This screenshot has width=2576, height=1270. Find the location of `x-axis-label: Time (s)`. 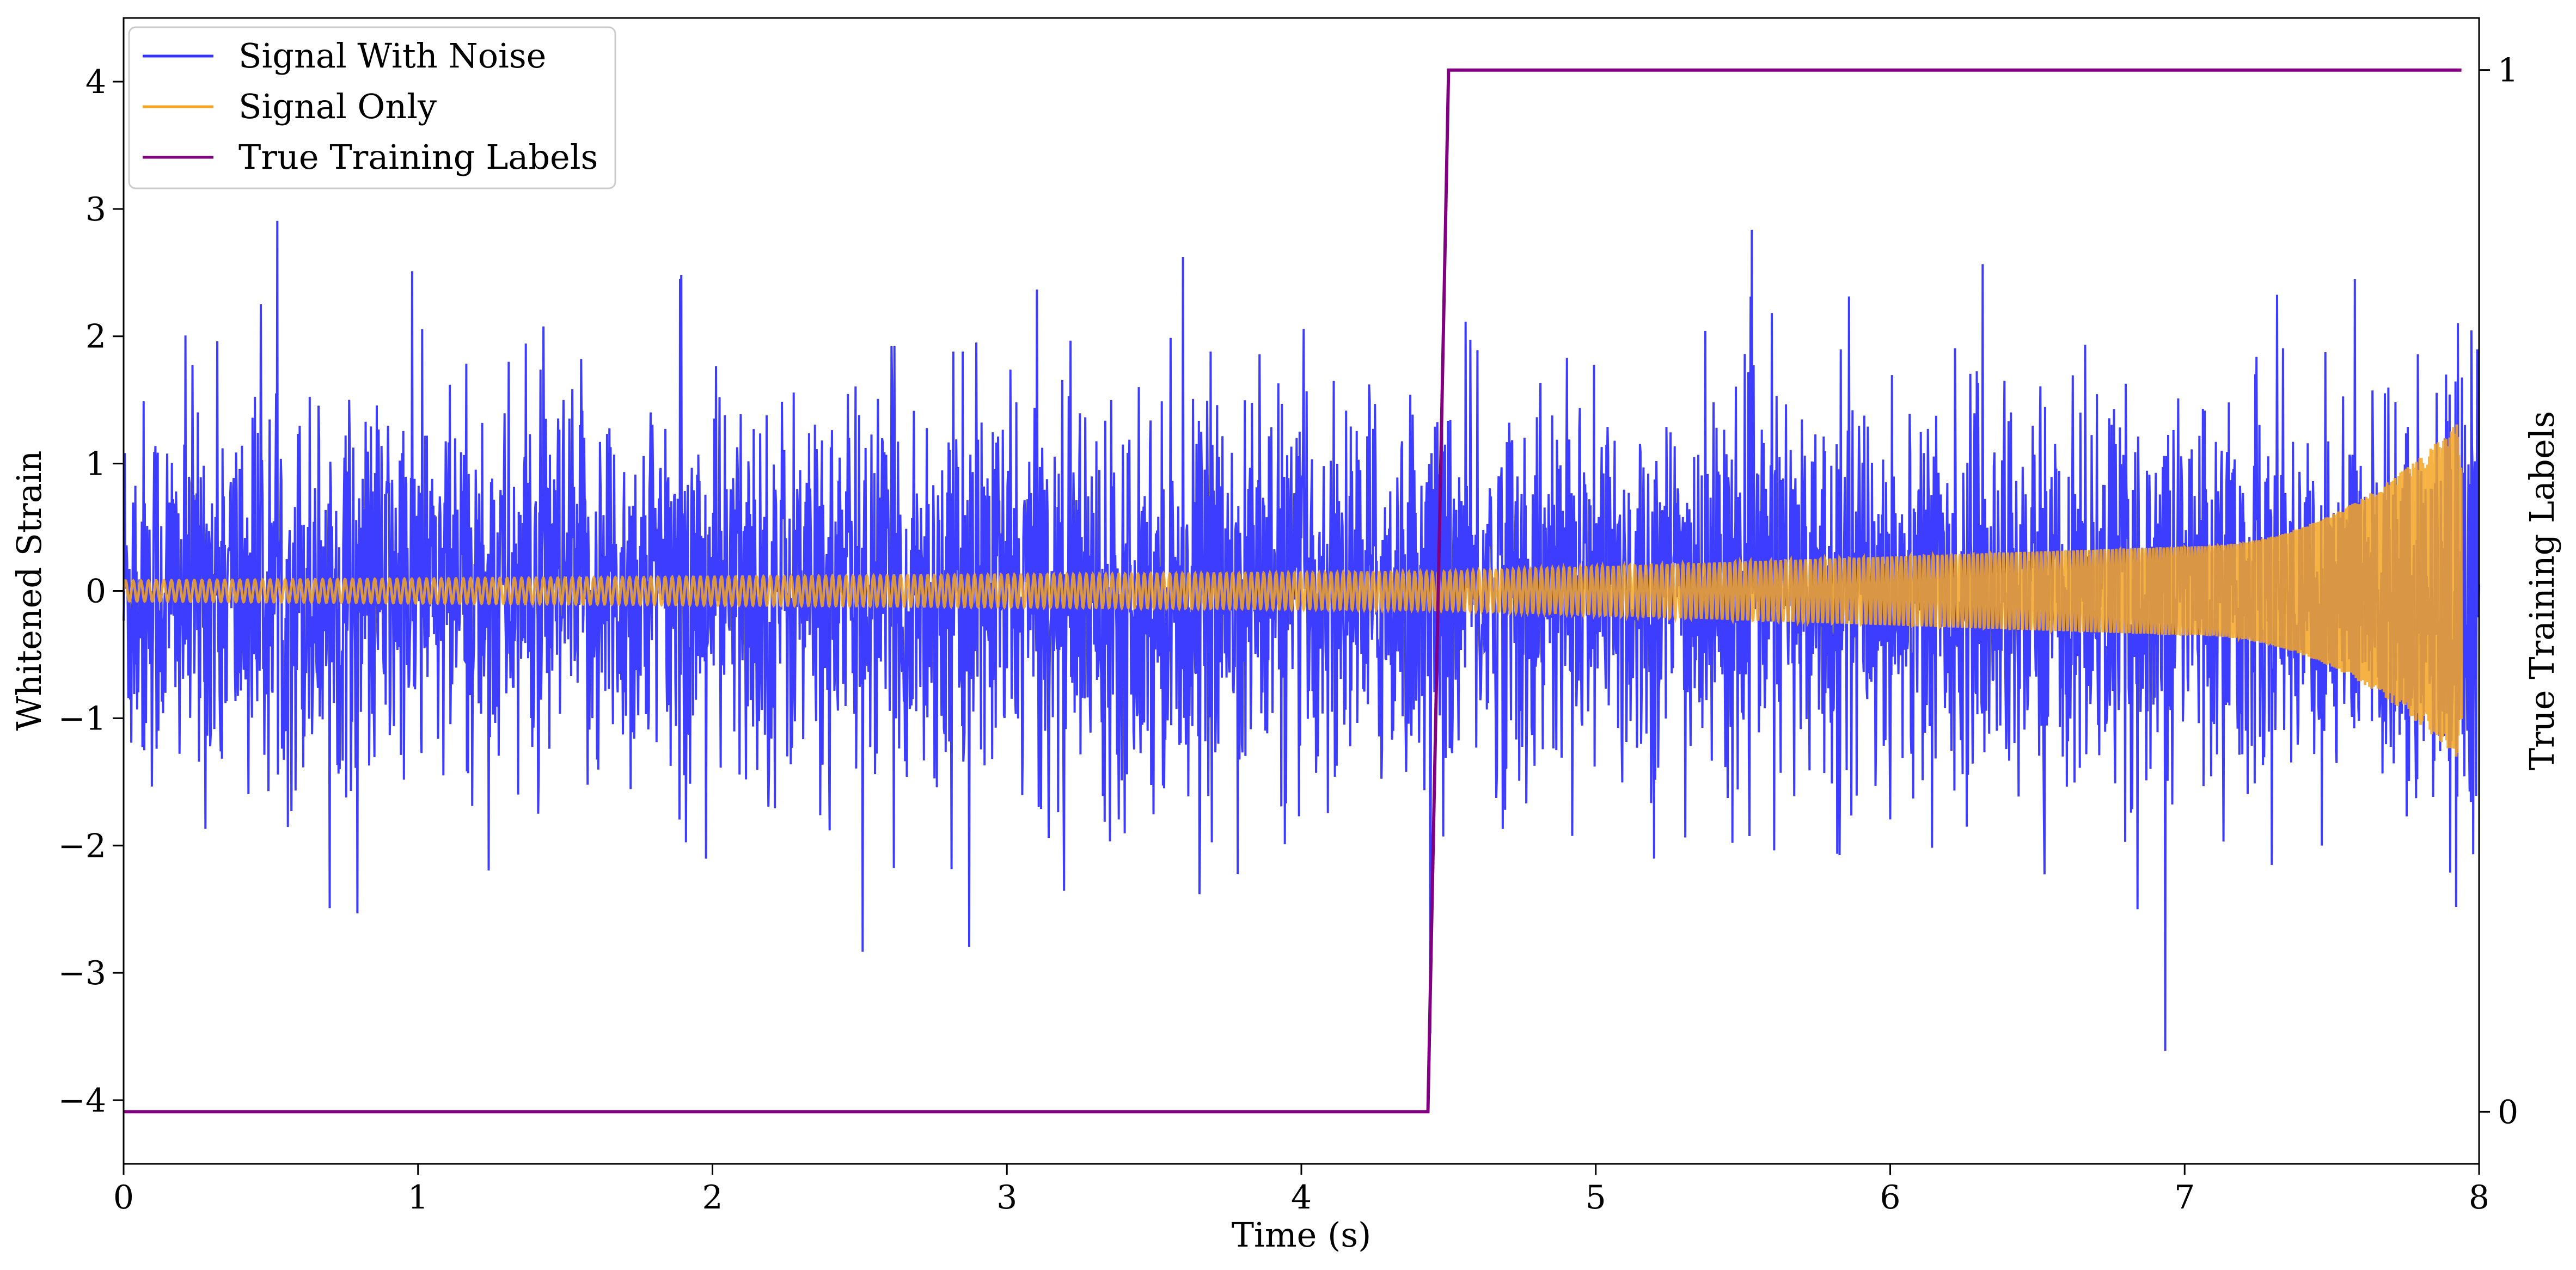

x-axis-label: Time (s) is located at coordinates (1302, 1235).